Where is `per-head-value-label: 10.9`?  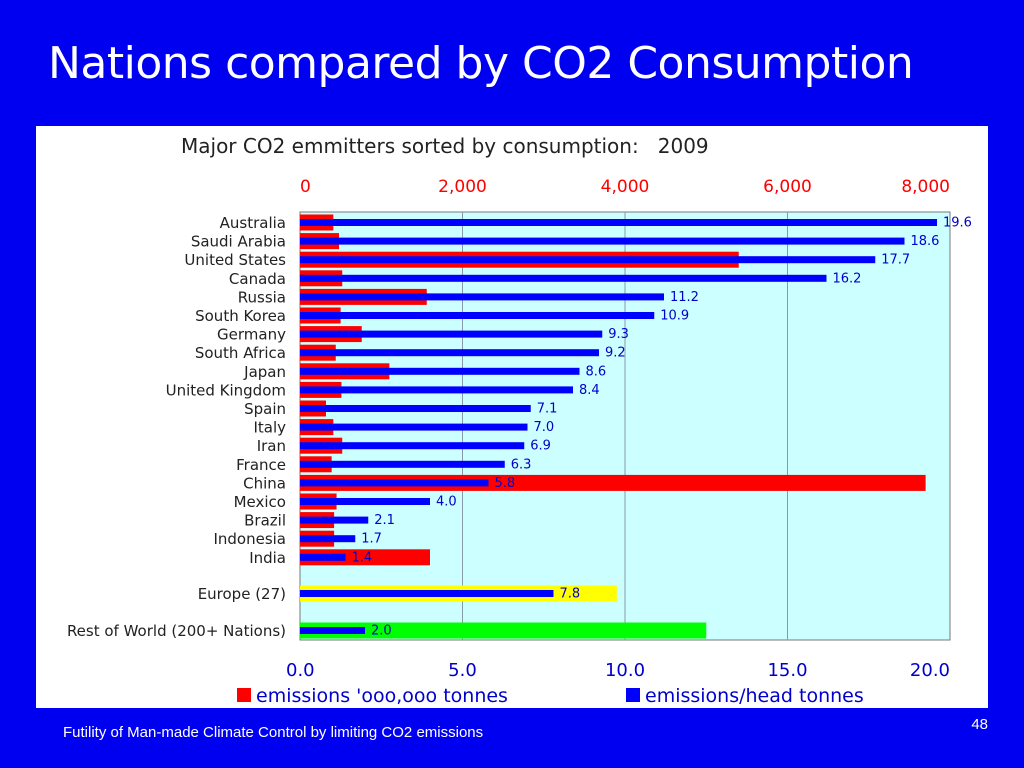 per-head-value-label: 10.9 is located at coordinates (674, 316).